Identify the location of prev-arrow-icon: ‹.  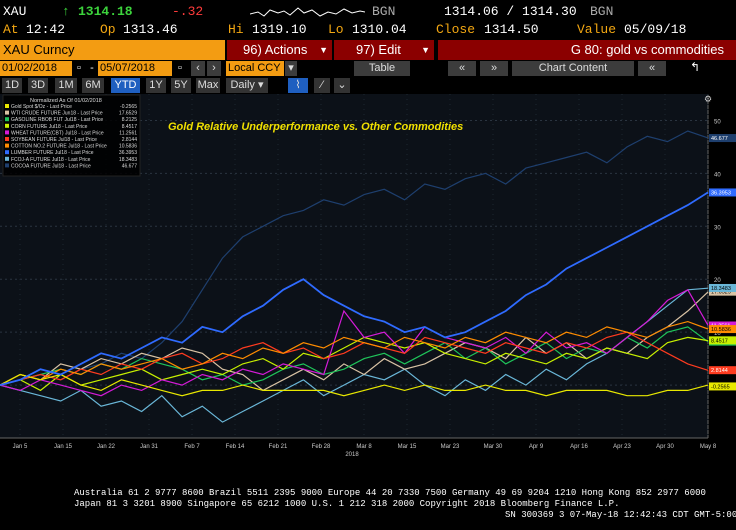
(198, 68).